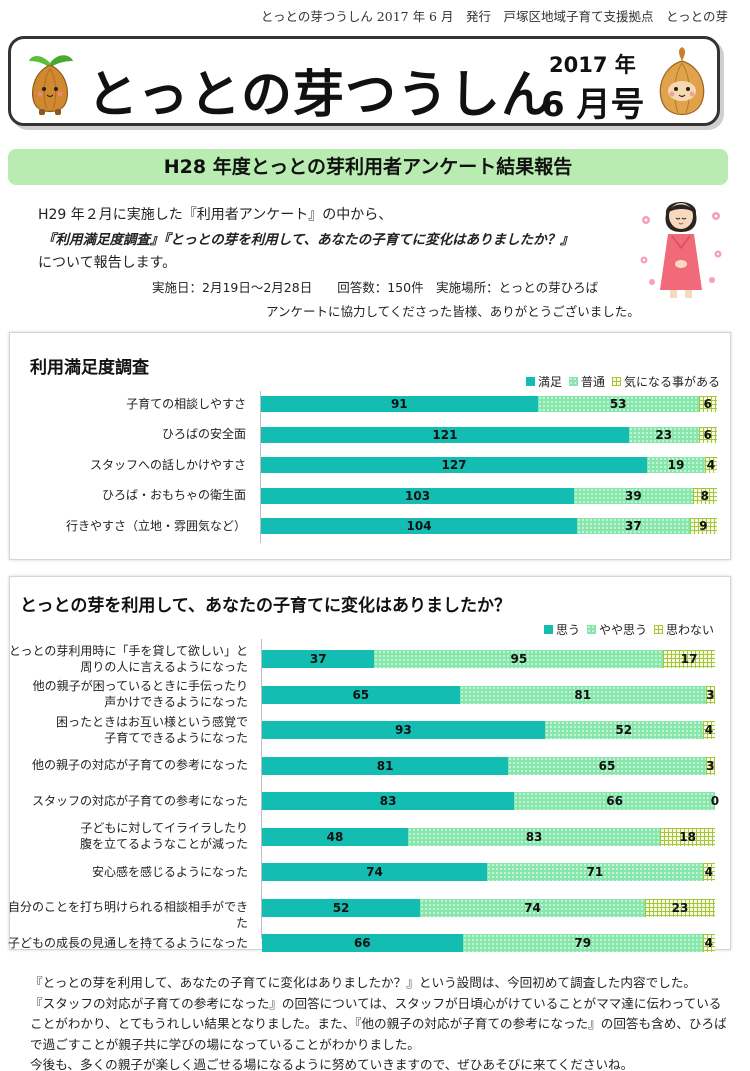 Image resolution: width=750 pixels, height=1071 pixels. What do you see at coordinates (488, 872) in the screenshot?
I see `stacked-bar: 74 71 4` at bounding box center [488, 872].